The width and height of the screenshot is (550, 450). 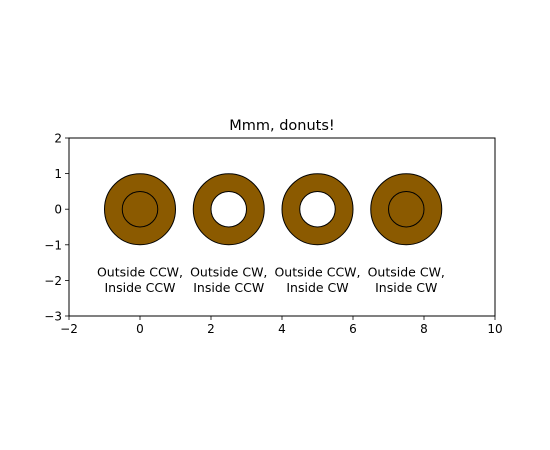 I want to click on y-tick-label: −3, so click(x=53, y=317).